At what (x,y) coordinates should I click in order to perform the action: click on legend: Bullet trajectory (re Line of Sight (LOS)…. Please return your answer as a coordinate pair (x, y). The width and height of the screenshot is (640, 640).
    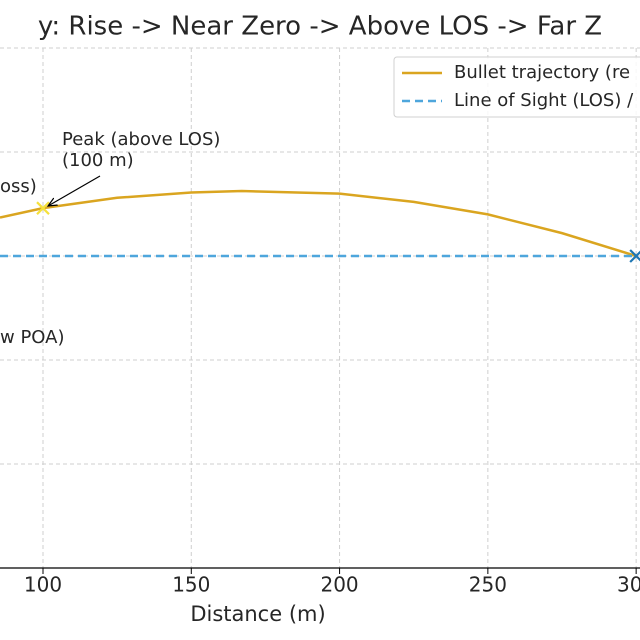
    Looking at the image, I should click on (516, 87).